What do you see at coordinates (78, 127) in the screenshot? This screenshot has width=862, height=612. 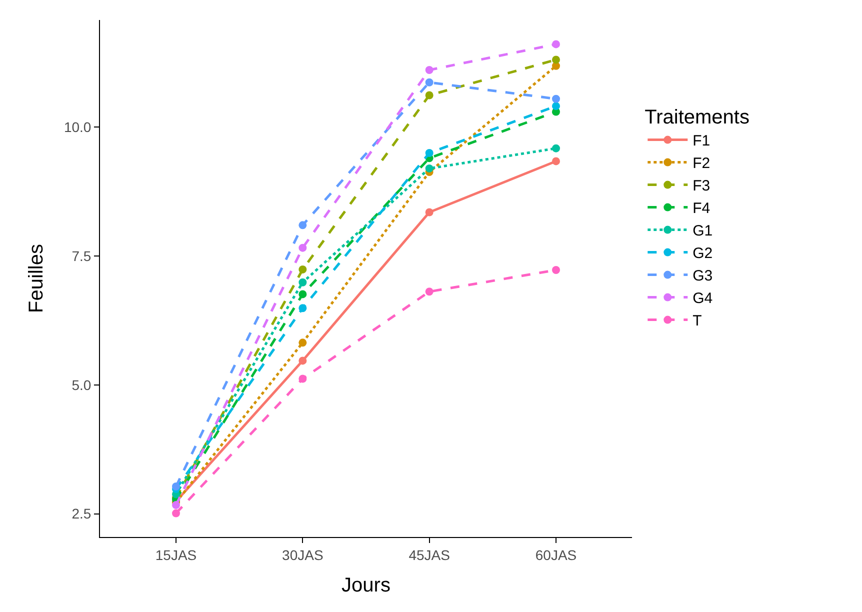 I see `y-tick-label: 10.0` at bounding box center [78, 127].